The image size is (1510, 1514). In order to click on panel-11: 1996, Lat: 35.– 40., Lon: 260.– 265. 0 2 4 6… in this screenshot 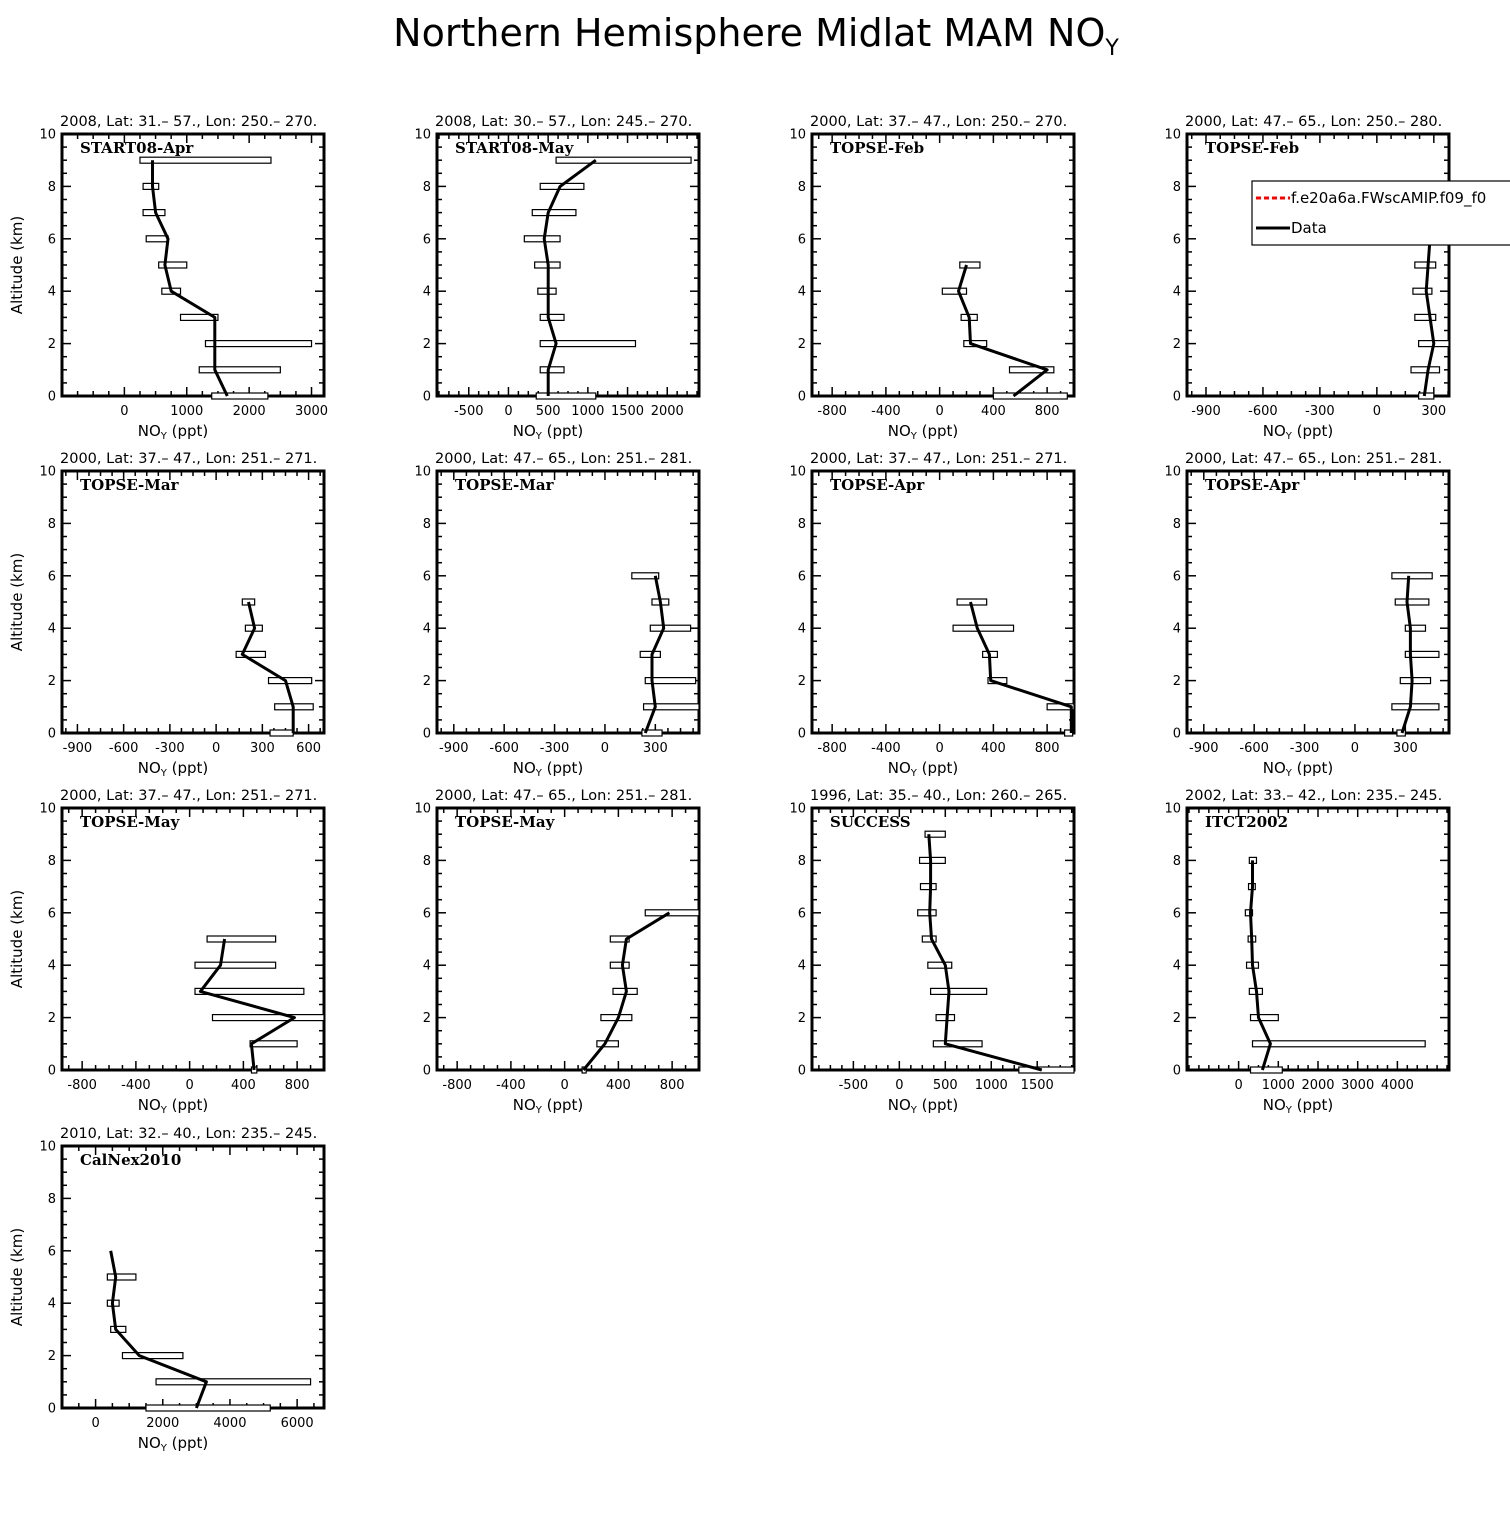, I will do `click(932, 952)`.